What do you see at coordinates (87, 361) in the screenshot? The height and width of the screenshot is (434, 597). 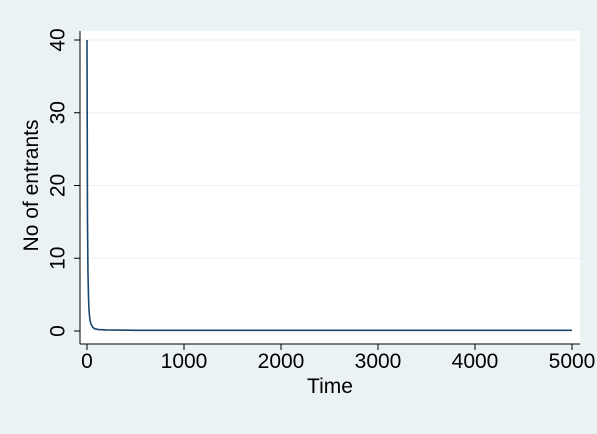 I see `x-tick-label-0: 0` at bounding box center [87, 361].